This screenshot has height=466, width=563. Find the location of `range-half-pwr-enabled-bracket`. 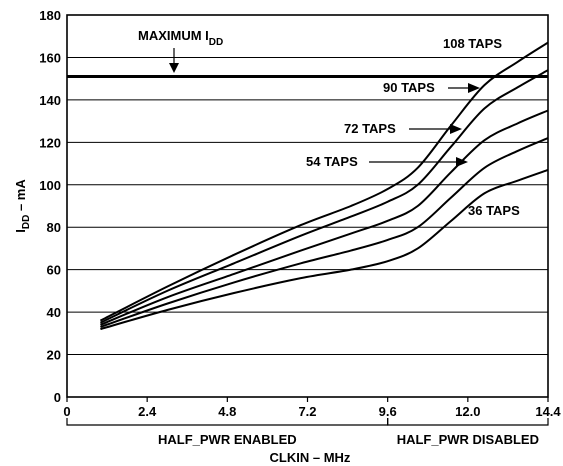

range-half-pwr-enabled-bracket is located at coordinates (227, 422).